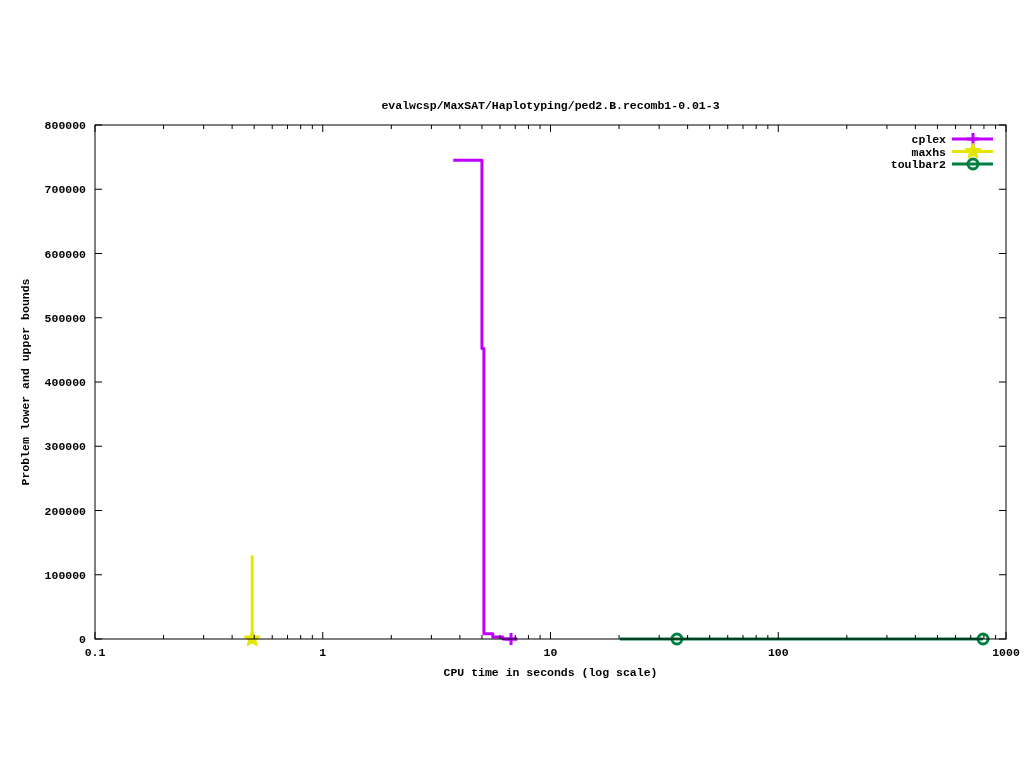  Describe the element at coordinates (1006, 652) in the screenshot. I see `x-tick-label: 1000` at that location.